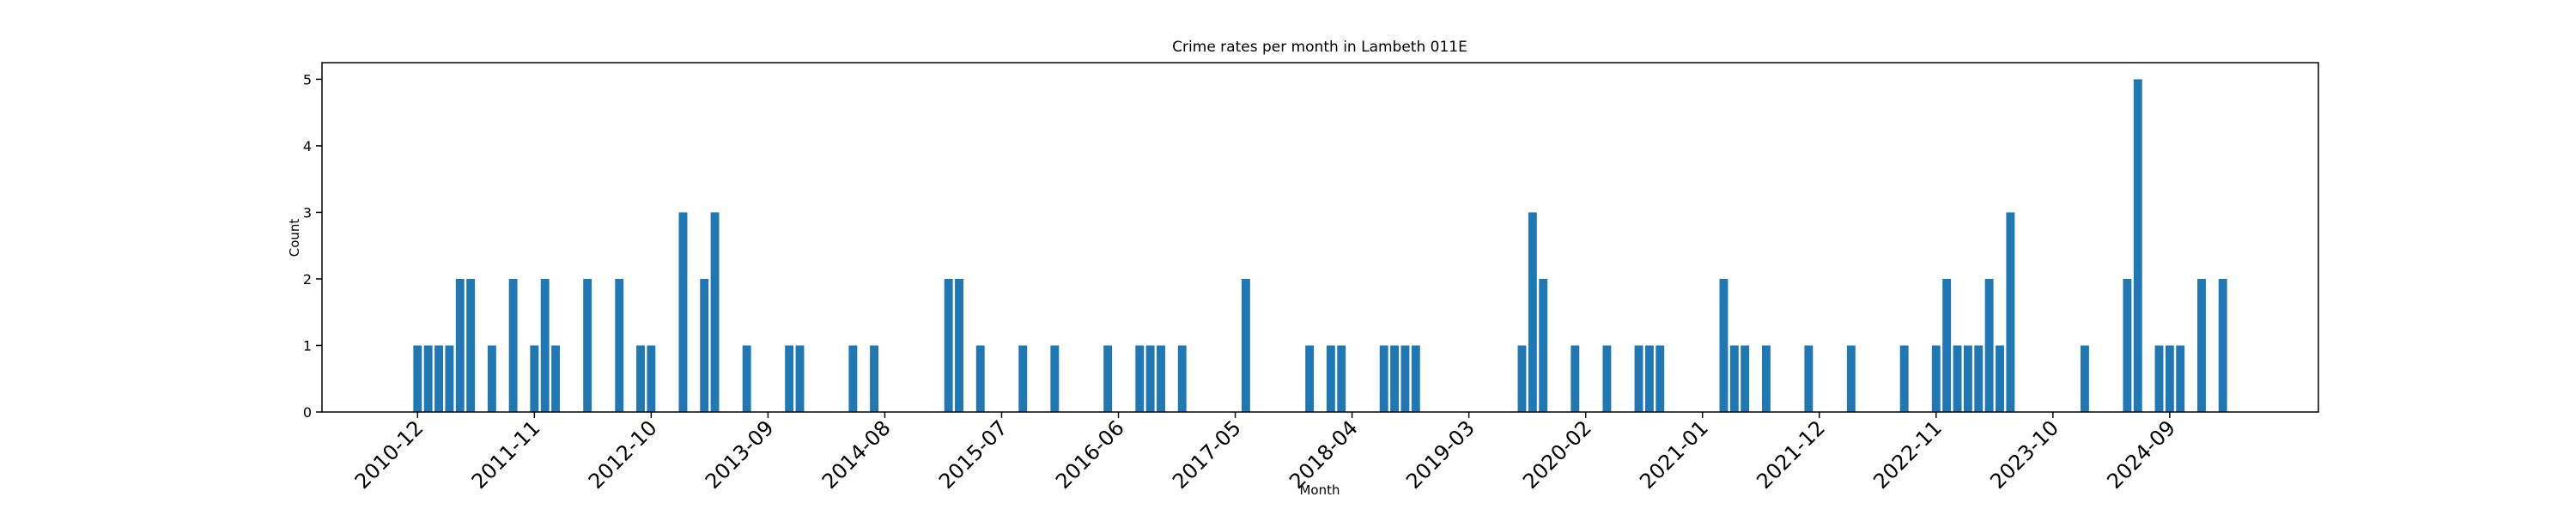 The height and width of the screenshot is (515, 2576). What do you see at coordinates (506, 454) in the screenshot?
I see `x-tick-label: 2011-11` at bounding box center [506, 454].